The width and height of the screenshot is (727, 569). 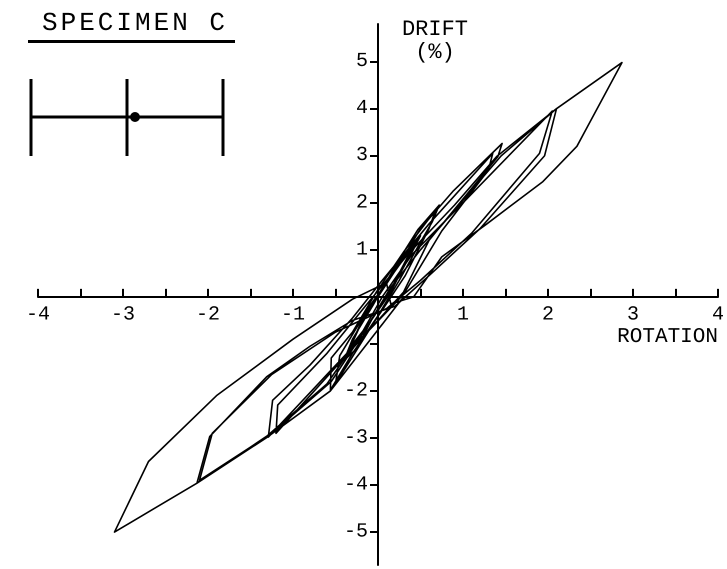 I want to click on y-tick-label: 1, so click(x=362, y=250).